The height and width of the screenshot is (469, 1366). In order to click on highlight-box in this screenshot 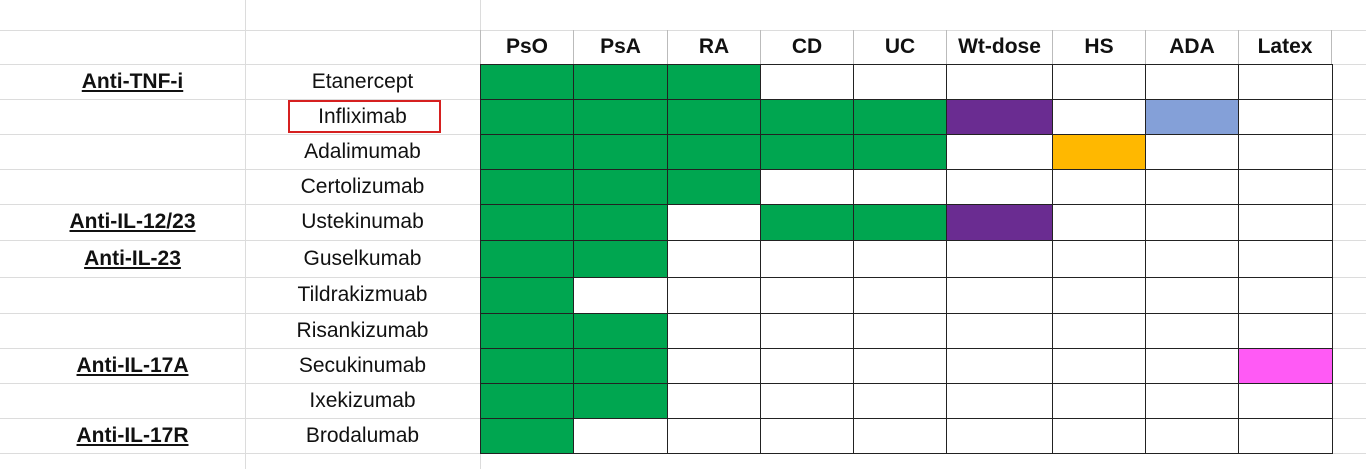, I will do `click(364, 116)`.